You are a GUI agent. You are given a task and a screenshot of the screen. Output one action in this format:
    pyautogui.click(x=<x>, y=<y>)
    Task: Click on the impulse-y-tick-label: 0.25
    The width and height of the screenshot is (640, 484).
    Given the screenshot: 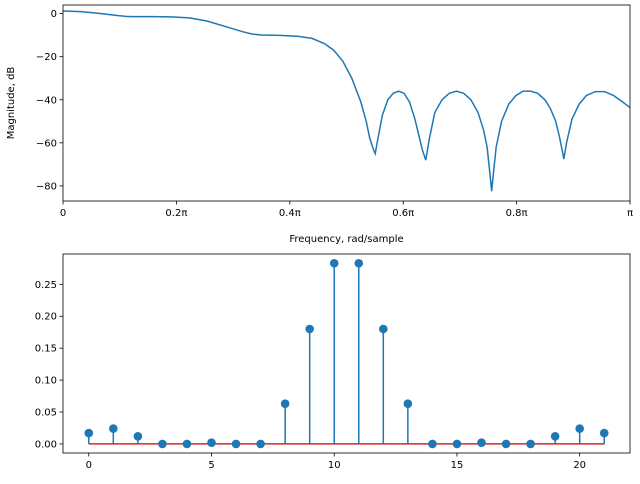 What is the action you would take?
    pyautogui.click(x=46, y=285)
    